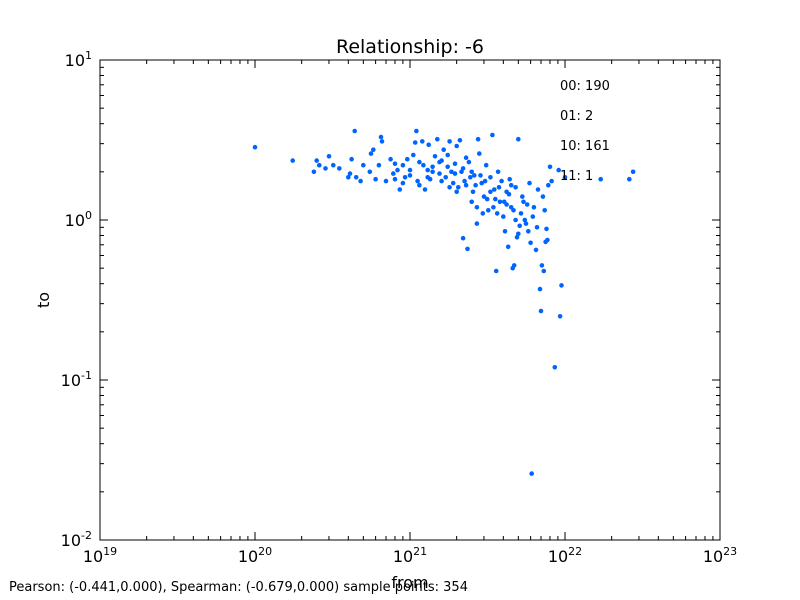  What do you see at coordinates (100, 555) in the screenshot?
I see `x-tick-label: 1019` at bounding box center [100, 555].